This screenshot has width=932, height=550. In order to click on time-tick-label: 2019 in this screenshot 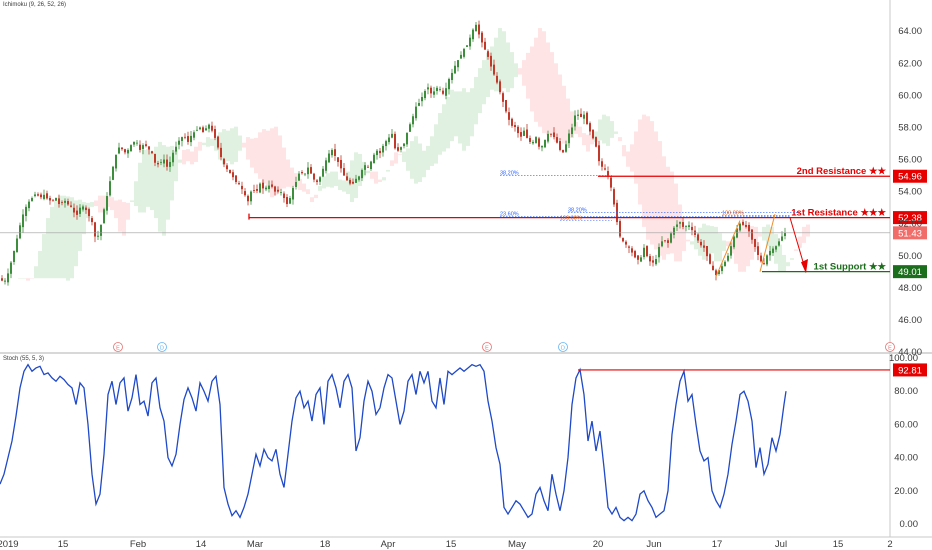, I will do `click(9, 544)`.